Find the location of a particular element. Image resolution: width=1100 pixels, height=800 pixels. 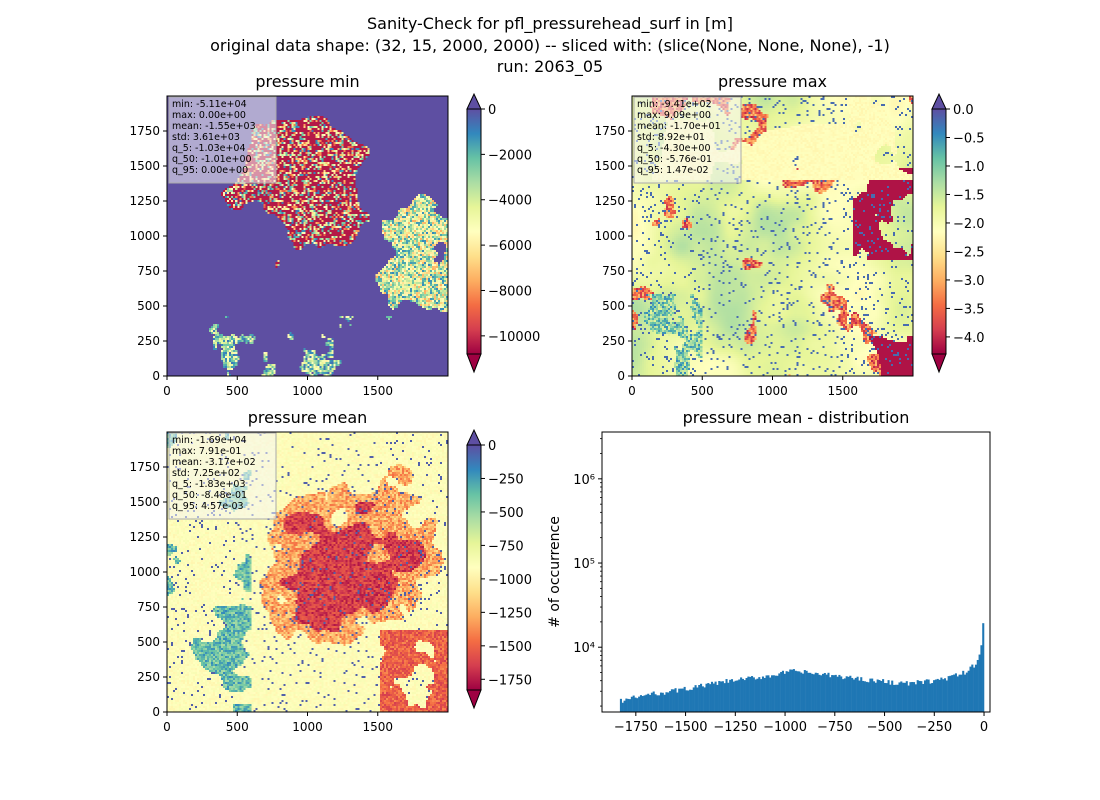

stats-line: min: -9.41e+02 is located at coordinates (674, 104).